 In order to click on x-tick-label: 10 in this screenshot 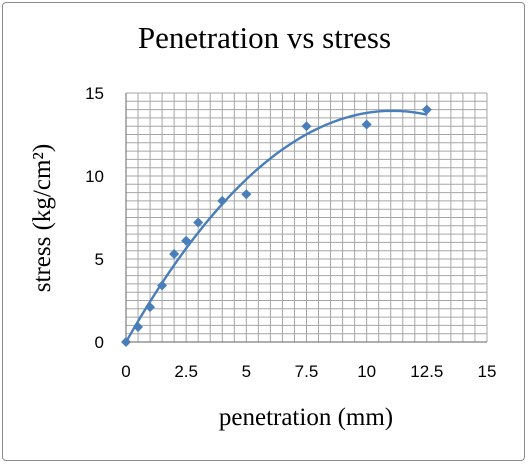, I will do `click(366, 371)`.